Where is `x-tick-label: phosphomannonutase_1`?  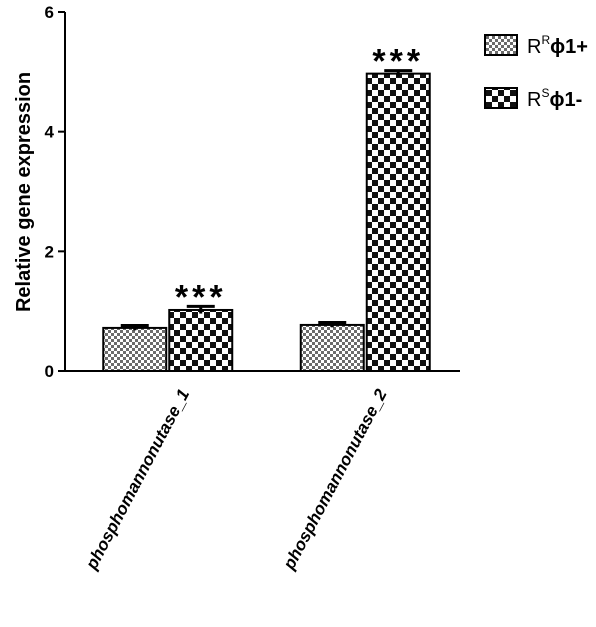 x-tick-label: phosphomannonutase_1 is located at coordinates (138, 479).